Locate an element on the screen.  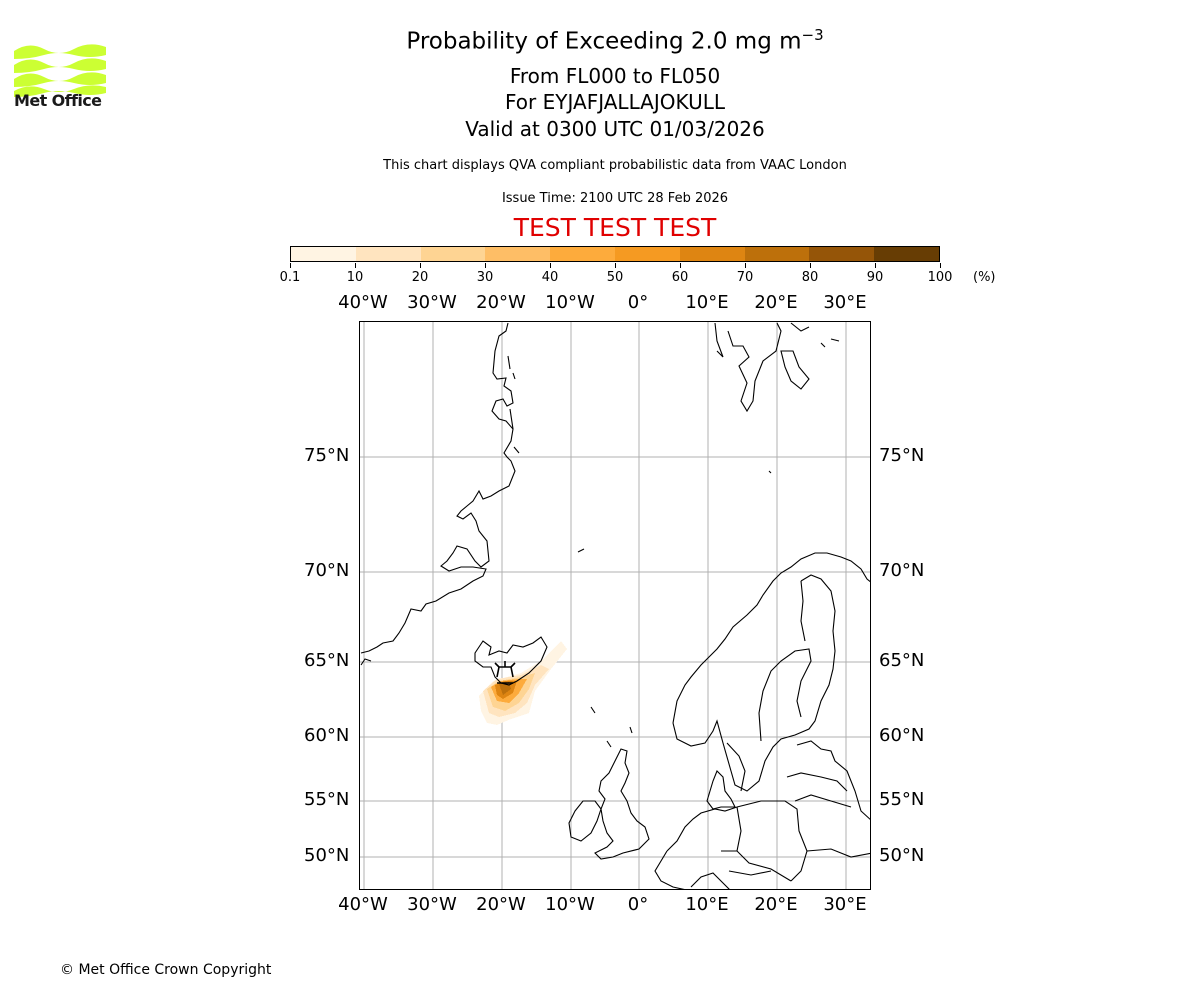
flight-levels: From FL000 to FL050 is located at coordinates (615, 76).